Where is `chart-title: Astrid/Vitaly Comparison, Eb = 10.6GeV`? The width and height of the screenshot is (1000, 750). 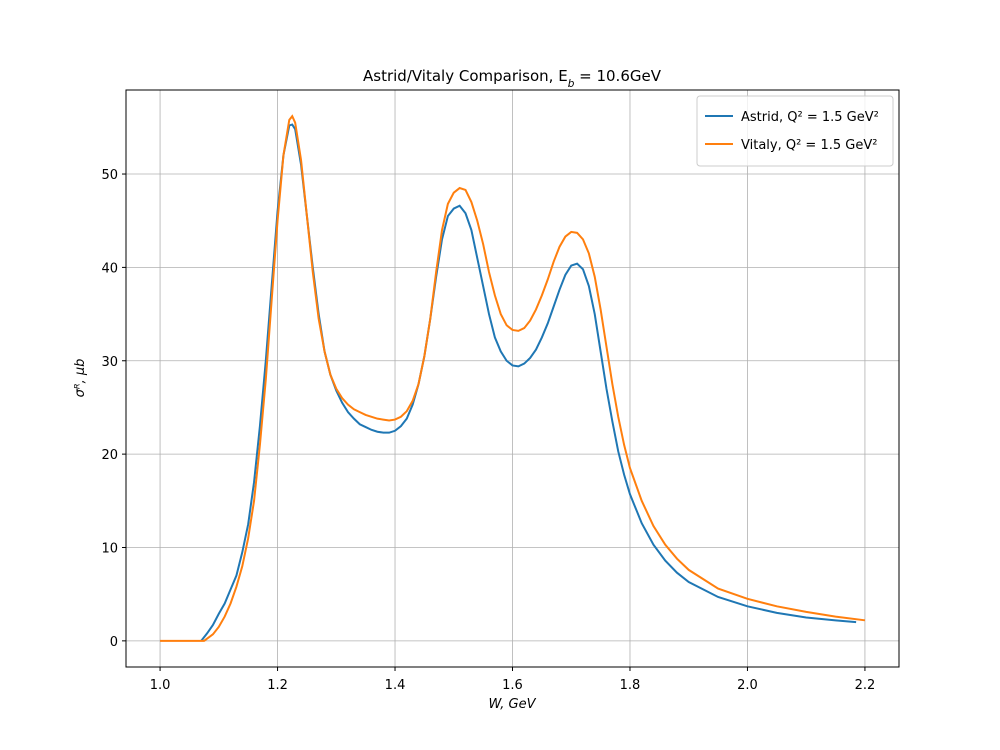 chart-title: Astrid/Vitaly Comparison, Eb = 10.6GeV is located at coordinates (512, 78).